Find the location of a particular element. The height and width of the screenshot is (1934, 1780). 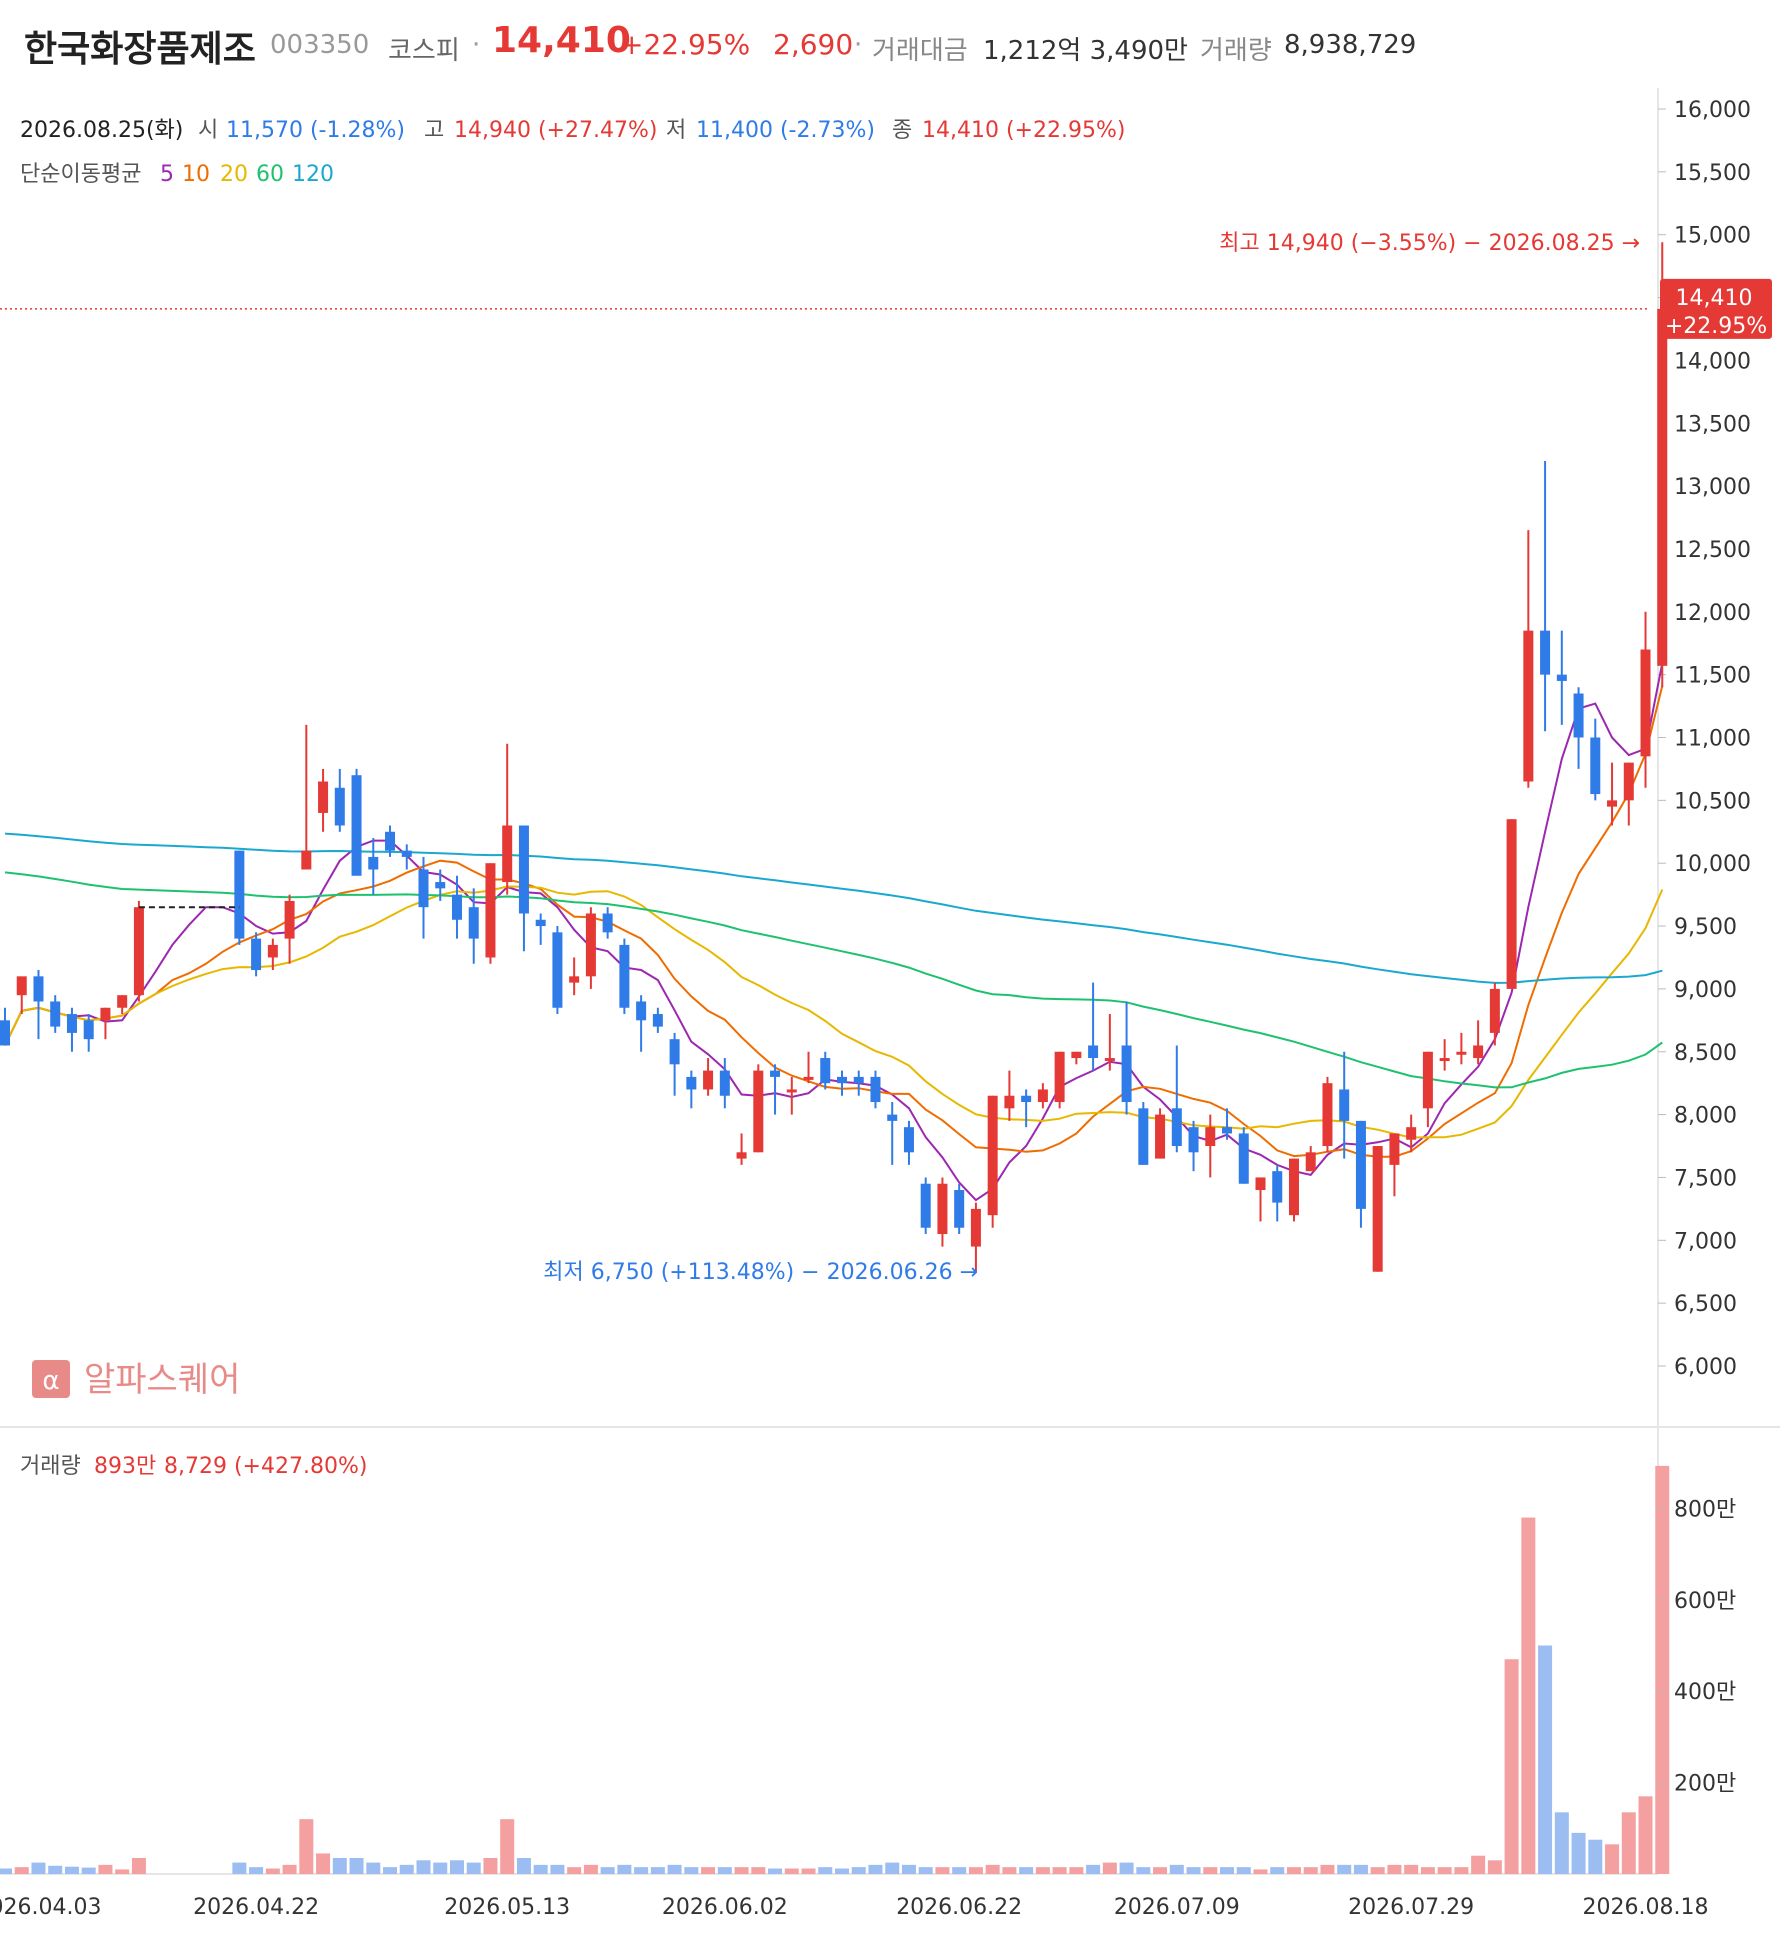

price-tick-label: 6,500 is located at coordinates (1705, 1304).